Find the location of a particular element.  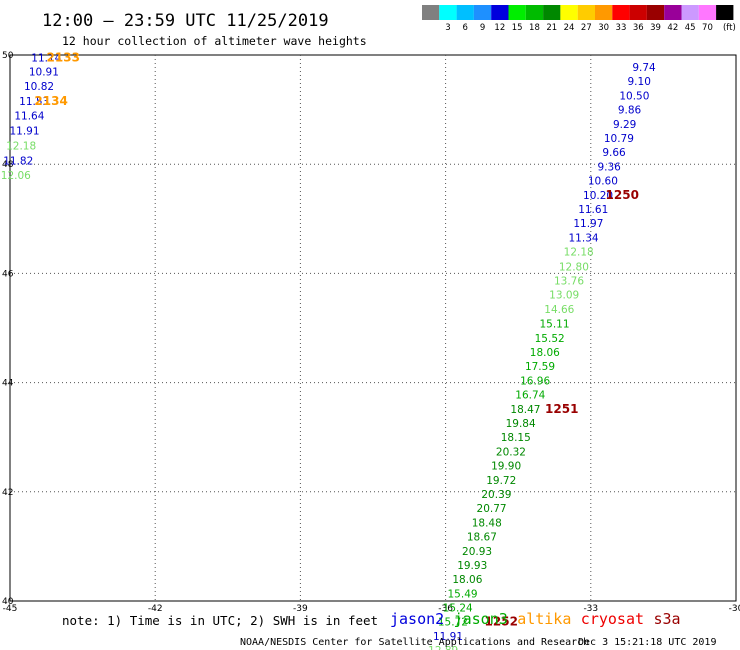

wave-height-label: 15.11 is located at coordinates (554, 325).